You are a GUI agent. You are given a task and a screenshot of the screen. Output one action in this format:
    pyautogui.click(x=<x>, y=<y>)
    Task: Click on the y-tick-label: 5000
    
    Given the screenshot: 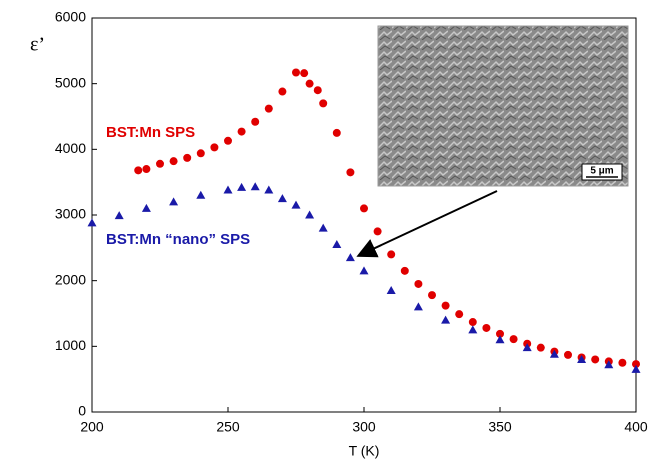 What is the action you would take?
    pyautogui.click(x=70, y=82)
    